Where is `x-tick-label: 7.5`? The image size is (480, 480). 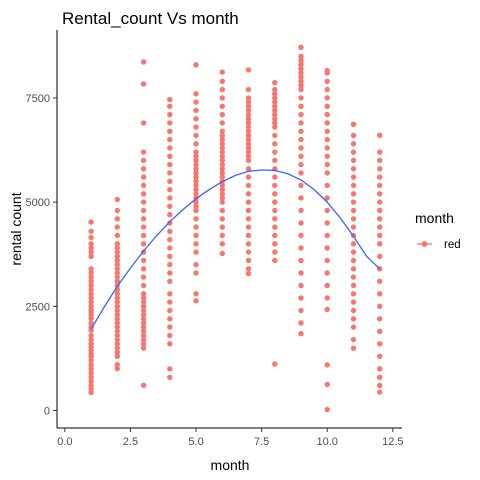 x-tick-label: 7.5 is located at coordinates (261, 442).